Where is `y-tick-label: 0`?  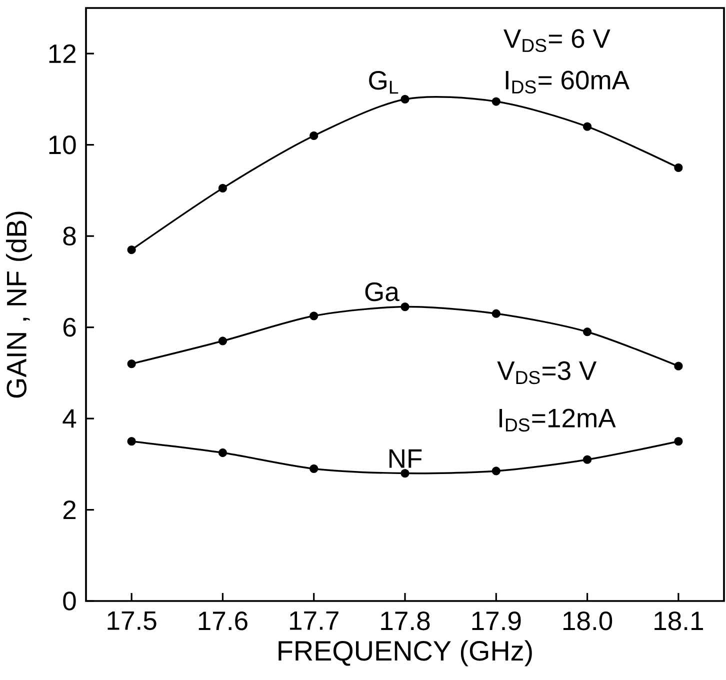
y-tick-label: 0 is located at coordinates (69, 601).